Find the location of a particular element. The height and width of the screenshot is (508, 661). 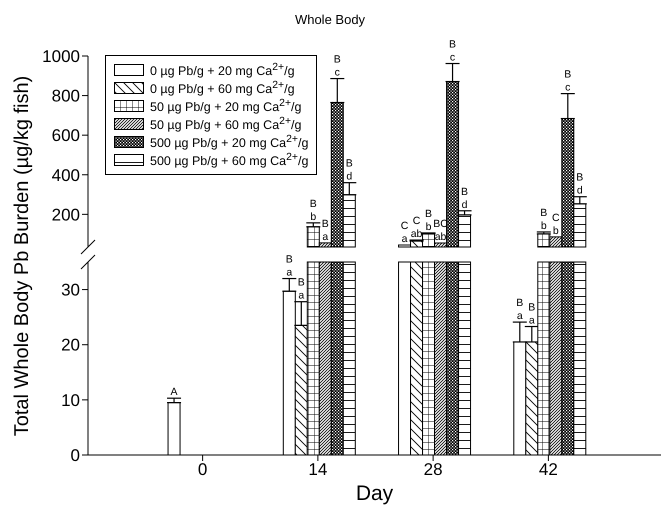

y-tick-label: 1000 is located at coordinates (61, 56).